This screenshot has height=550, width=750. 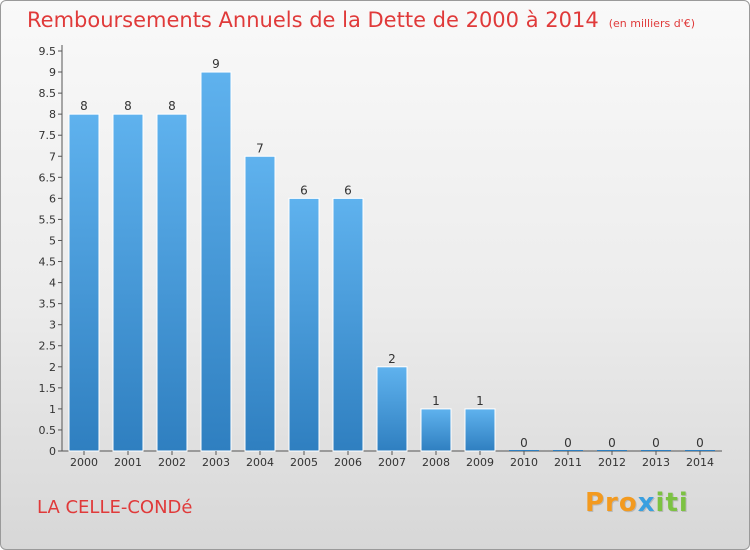 I want to click on y-tick-label: 7, so click(x=52, y=156).